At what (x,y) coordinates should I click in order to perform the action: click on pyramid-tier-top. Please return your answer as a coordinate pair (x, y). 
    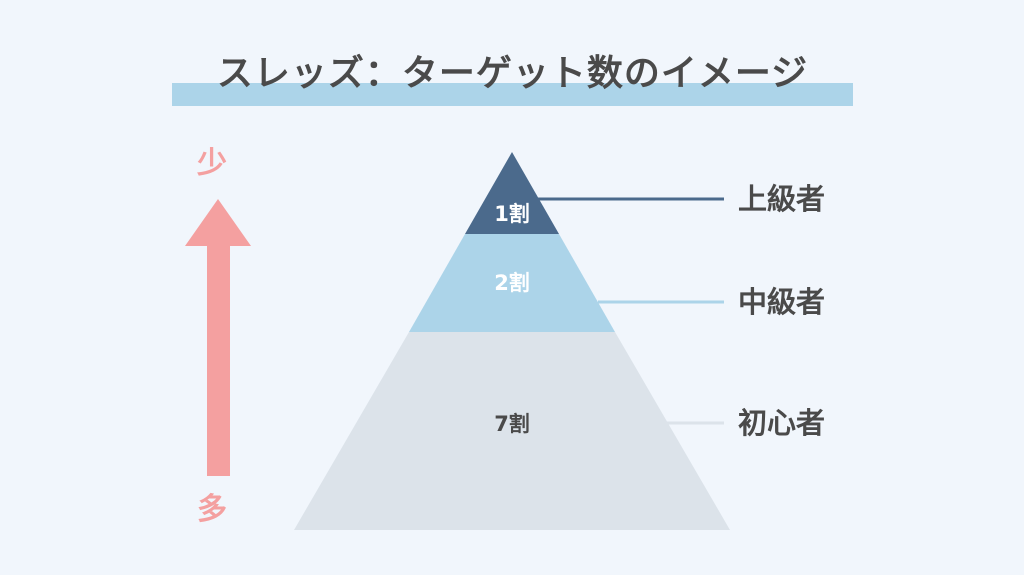
    Looking at the image, I should click on (512, 193).